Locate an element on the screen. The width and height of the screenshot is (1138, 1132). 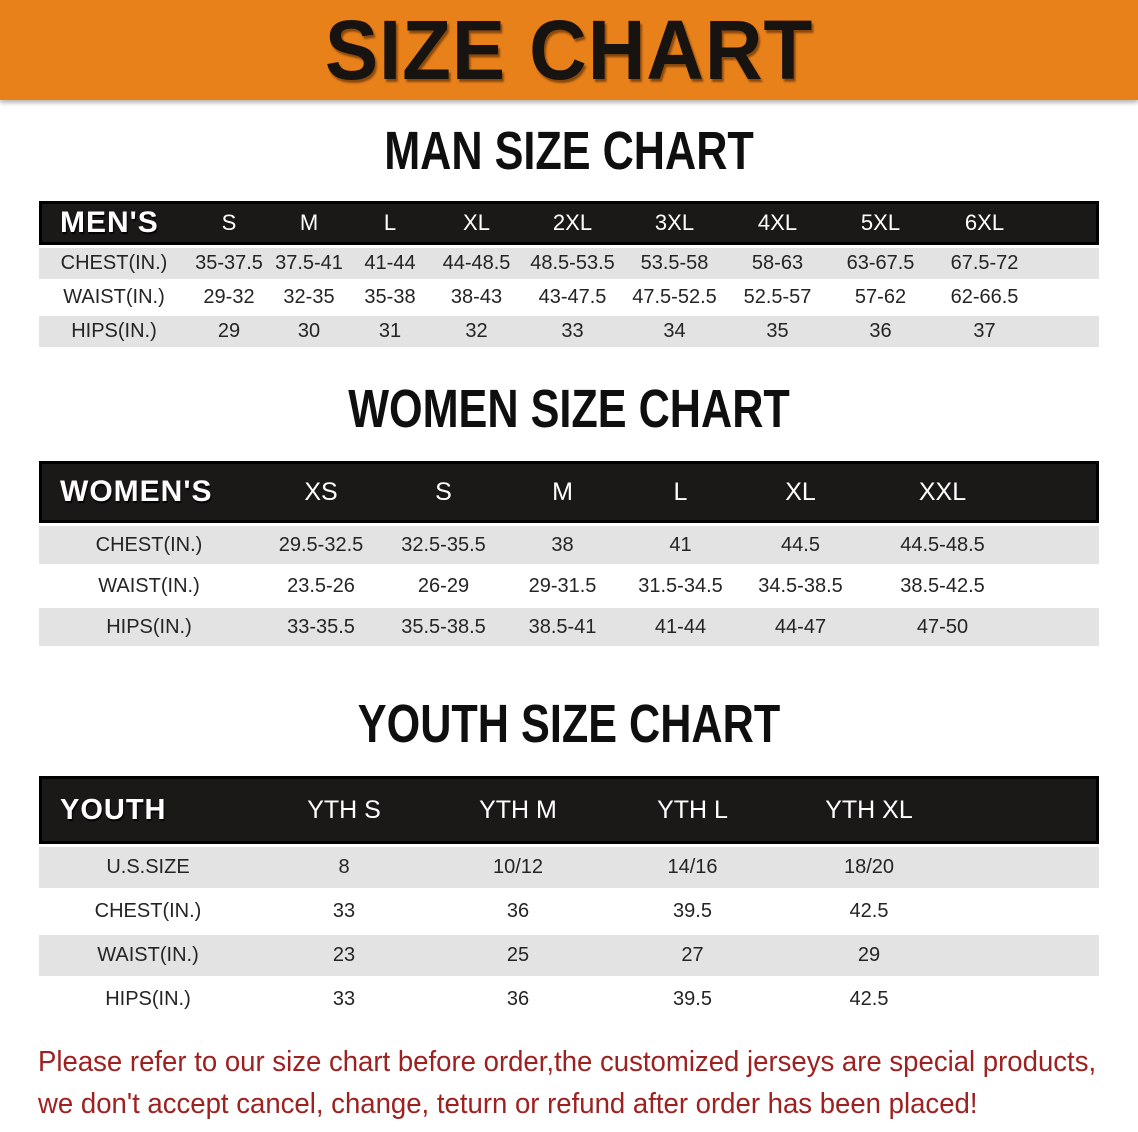
column-header: 5XL is located at coordinates (880, 223).